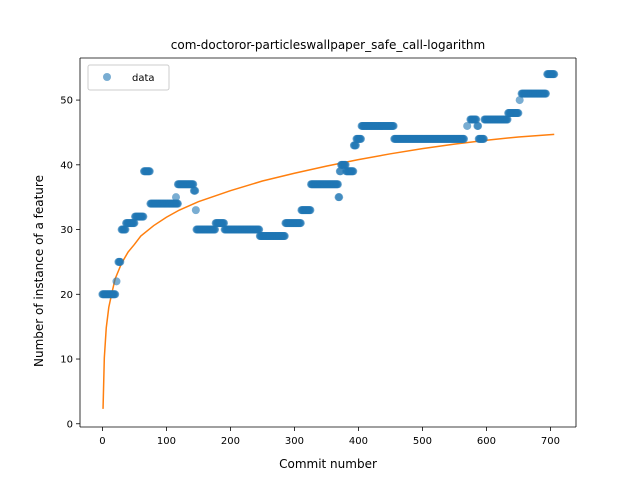 The width and height of the screenshot is (640, 480). Describe the element at coordinates (143, 78) in the screenshot. I see `legend-label: data` at that location.